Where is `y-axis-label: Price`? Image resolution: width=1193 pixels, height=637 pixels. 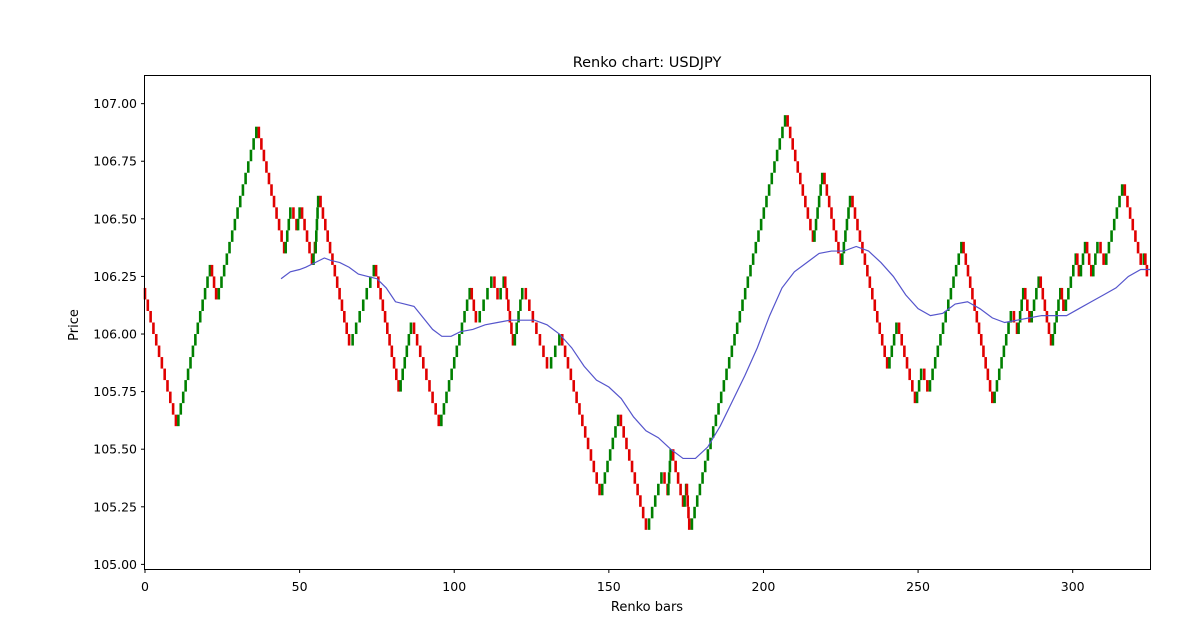 y-axis-label: Price is located at coordinates (74, 325).